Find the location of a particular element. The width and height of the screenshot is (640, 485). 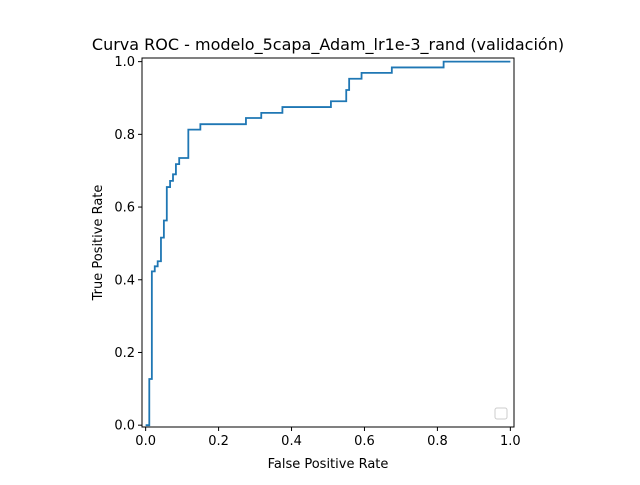

y-tick-label: 0.0 is located at coordinates (124, 426).